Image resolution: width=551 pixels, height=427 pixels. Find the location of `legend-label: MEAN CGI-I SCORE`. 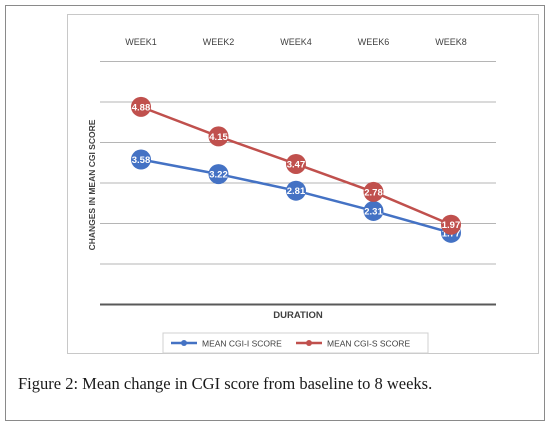

legend-label: MEAN CGI-I SCORE is located at coordinates (242, 344).